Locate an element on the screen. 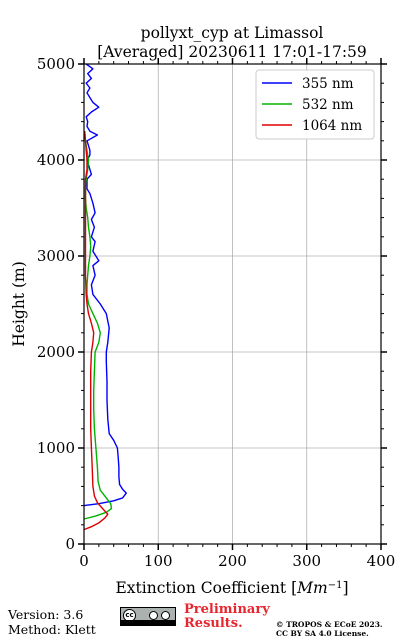 This screenshot has width=400, height=640. by-icon is located at coordinates (153, 615).